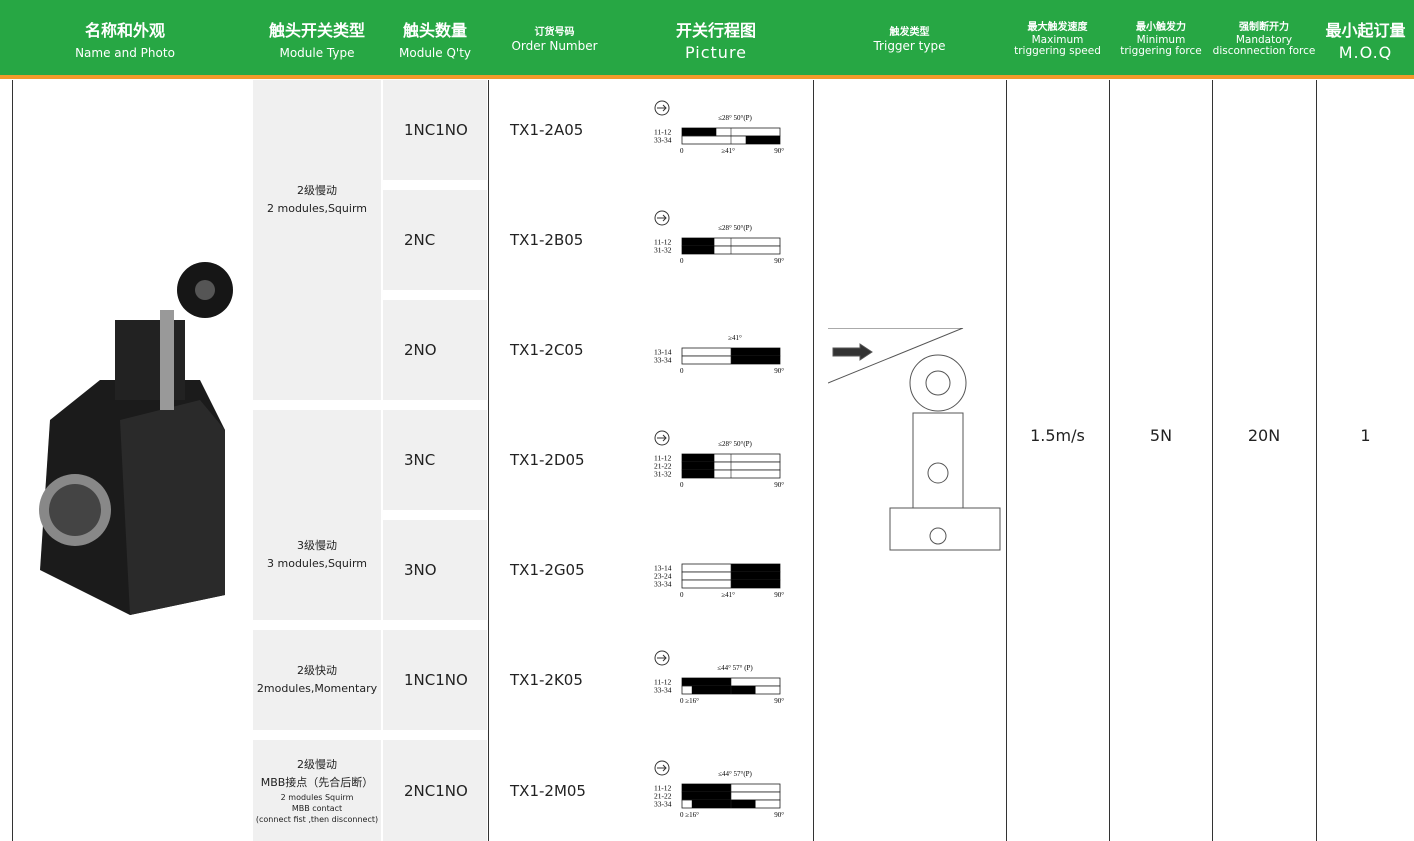 The width and height of the screenshot is (1414, 841). What do you see at coordinates (547, 350) in the screenshot?
I see `order-number: TX1-2C05` at bounding box center [547, 350].